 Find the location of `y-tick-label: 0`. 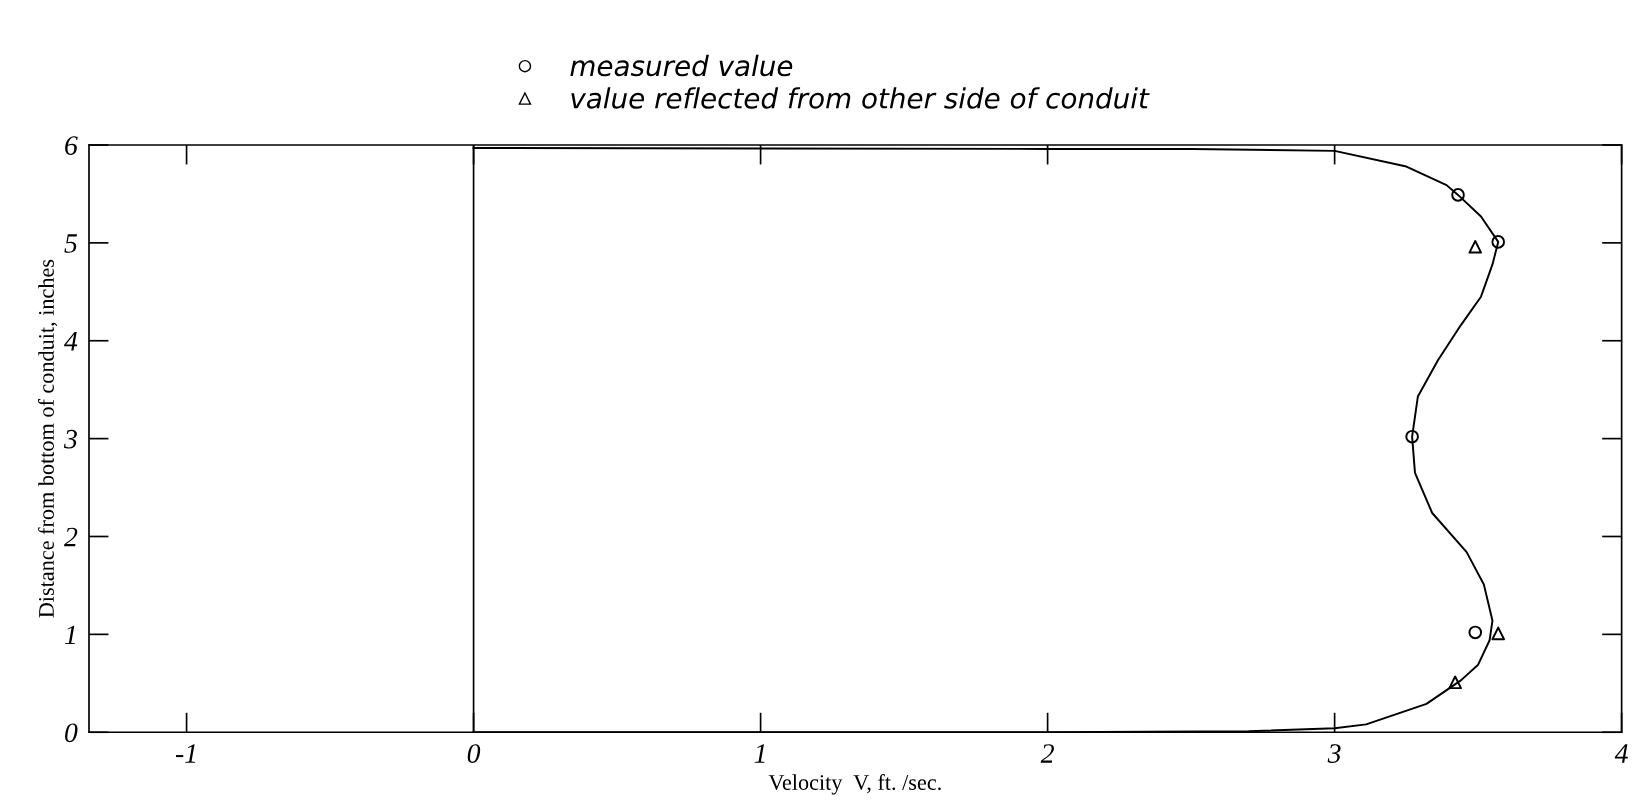

y-tick-label: 0 is located at coordinates (71, 733).